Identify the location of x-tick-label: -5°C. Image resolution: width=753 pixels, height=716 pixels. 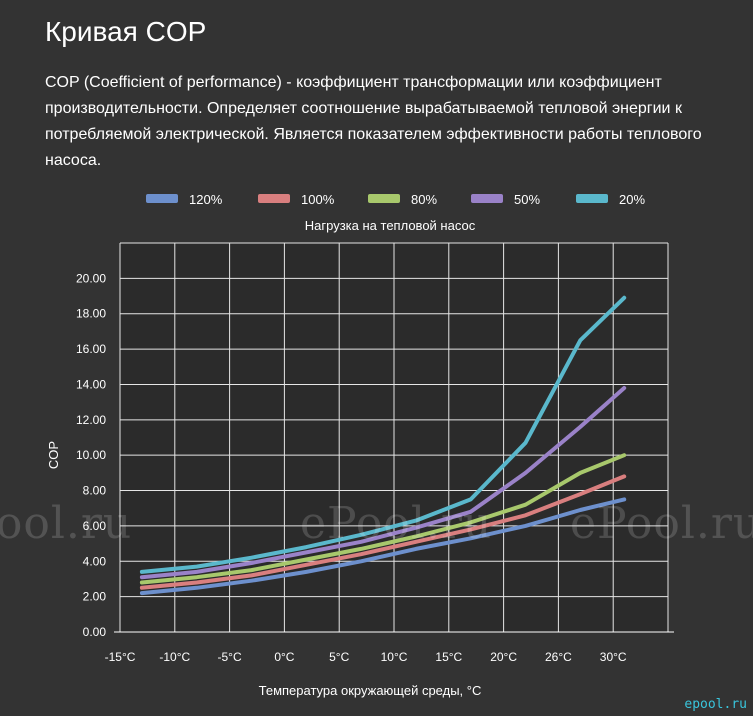
(230, 657).